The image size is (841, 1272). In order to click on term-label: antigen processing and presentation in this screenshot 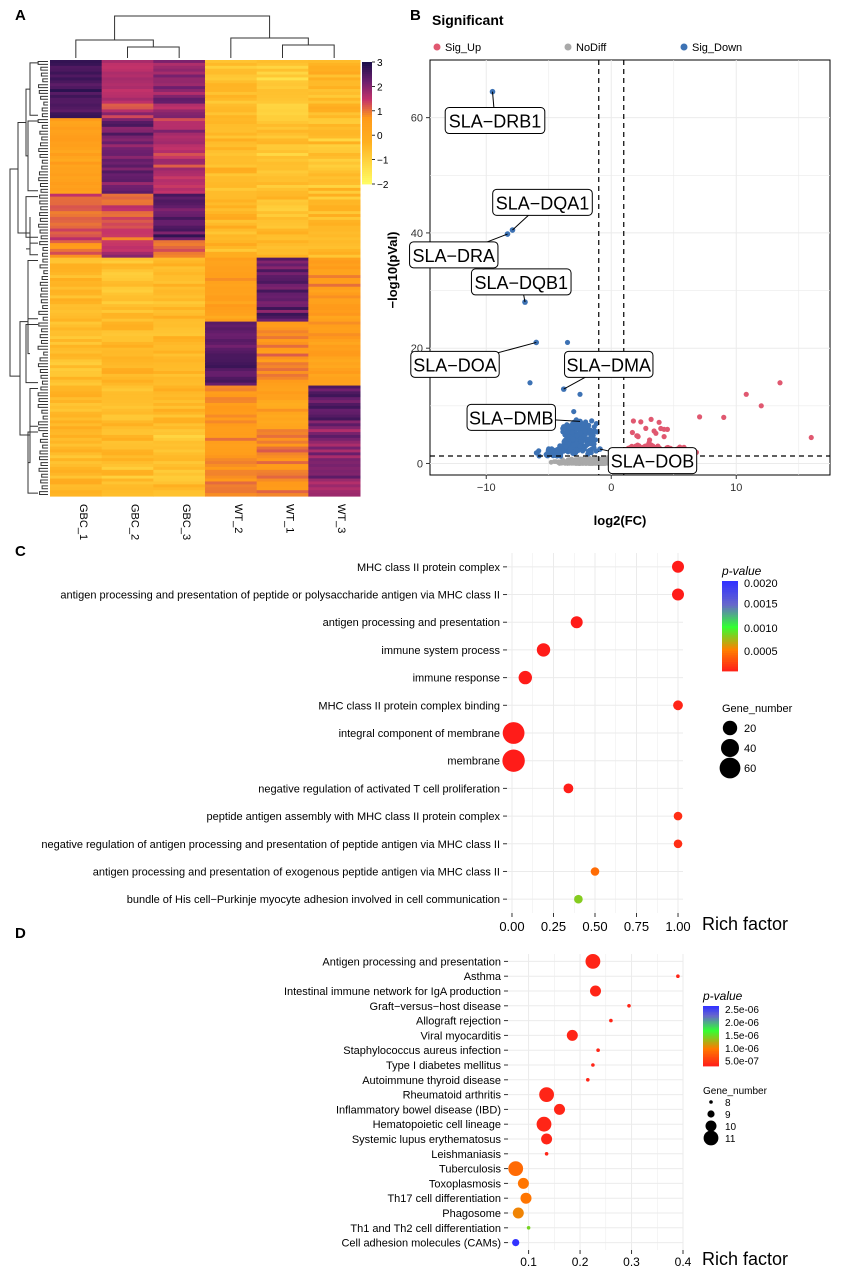, I will do `click(411, 623)`.